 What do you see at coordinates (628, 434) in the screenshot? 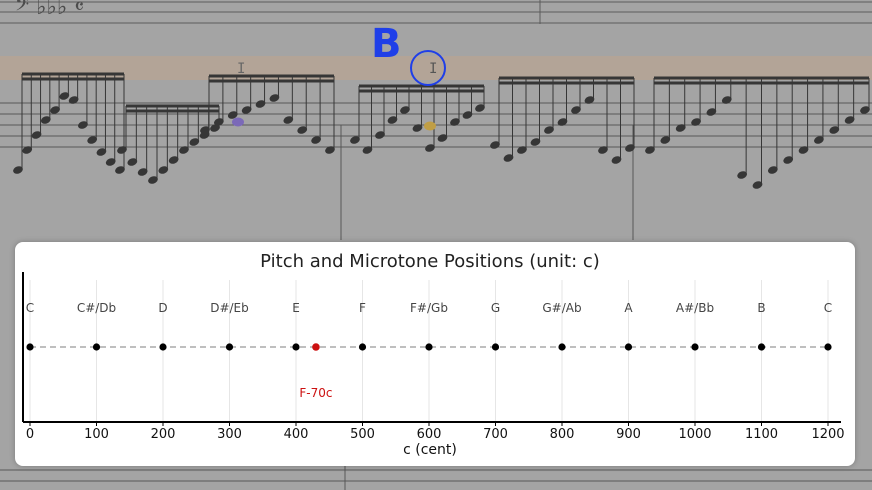
I see `x-tick-label: 900` at bounding box center [628, 434].